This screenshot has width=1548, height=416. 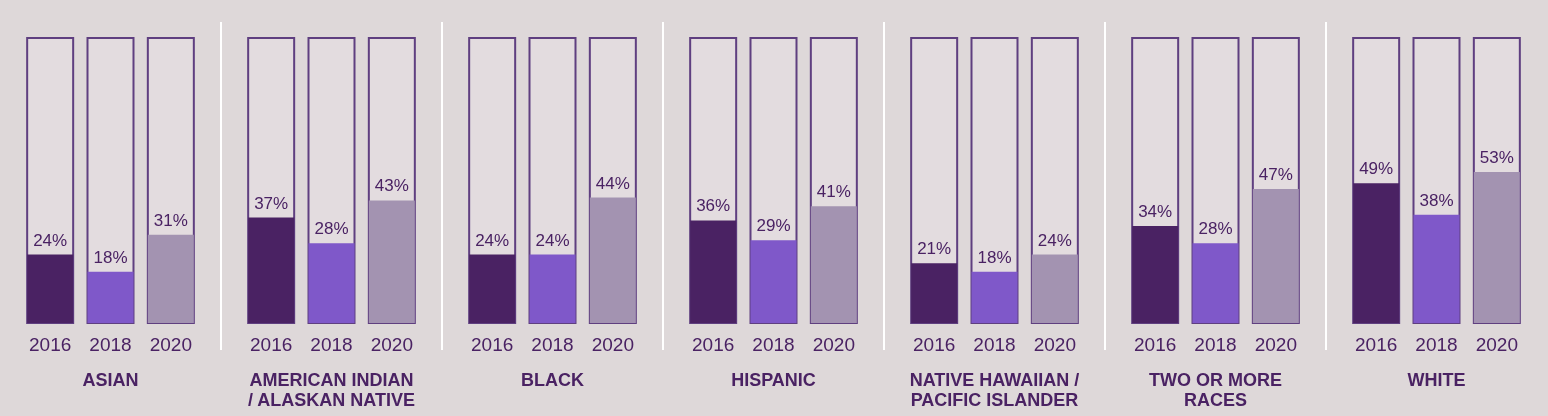 I want to click on data-label: 53%, so click(x=1496, y=157).